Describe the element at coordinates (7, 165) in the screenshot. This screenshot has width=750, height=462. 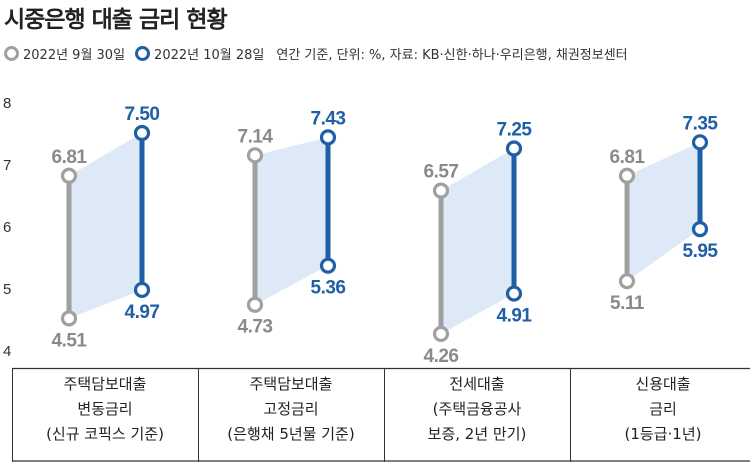
I see `y-tick-label: 7` at that location.